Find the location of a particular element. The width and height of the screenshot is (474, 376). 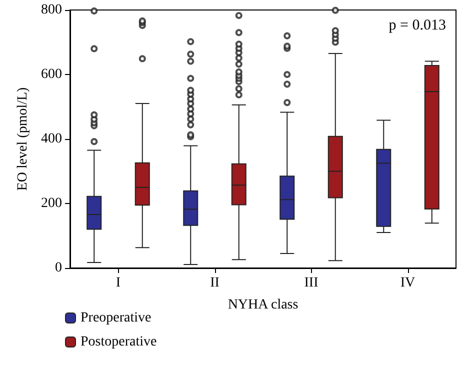

legend-label: Postoperative is located at coordinates (118, 342).